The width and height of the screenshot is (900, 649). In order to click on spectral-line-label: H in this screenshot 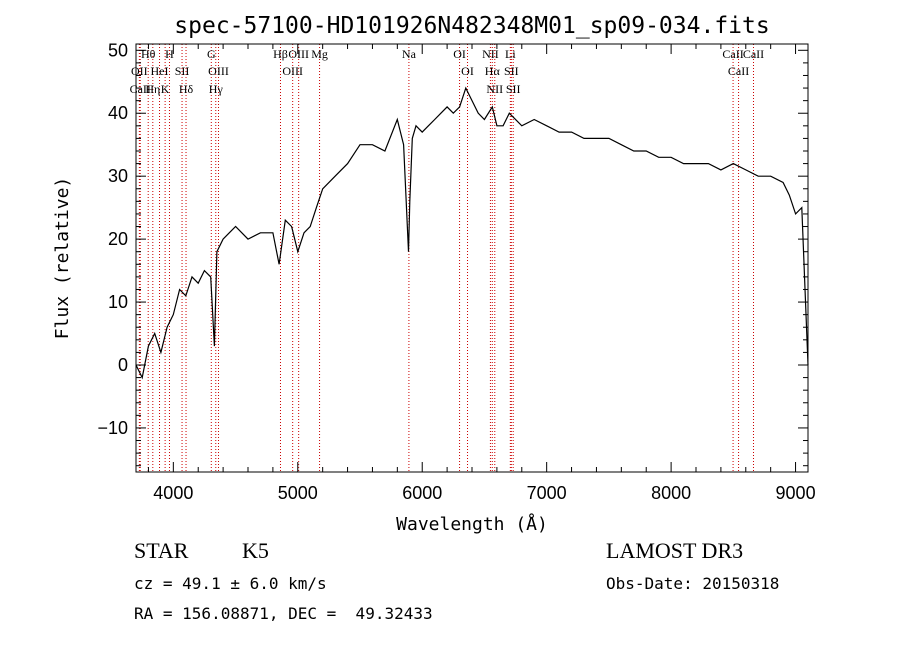, I will do `click(169, 54)`.